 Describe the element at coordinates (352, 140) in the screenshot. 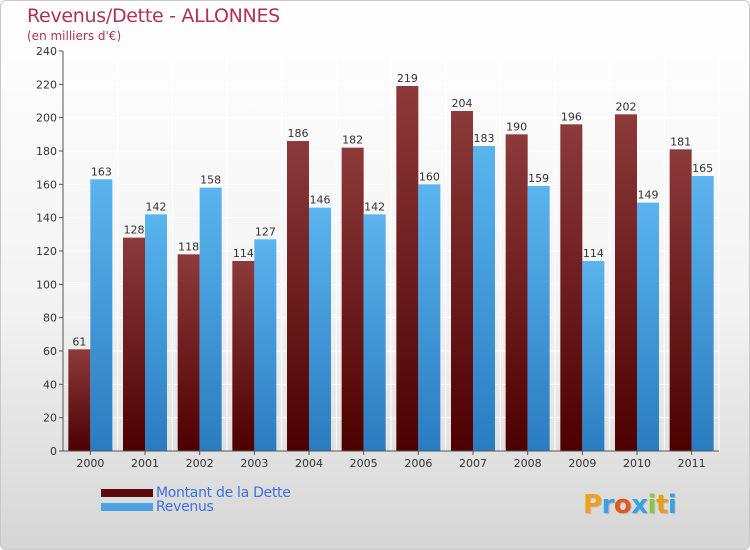

I see `data-label-dette: 182` at that location.